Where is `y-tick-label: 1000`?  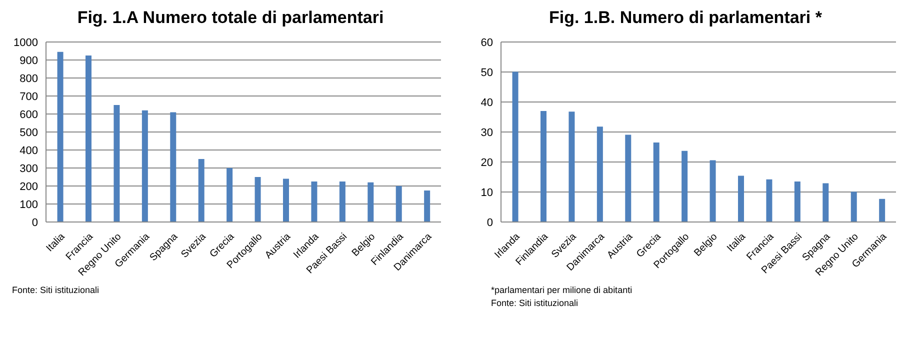
y-tick-label: 1000 is located at coordinates (26, 42).